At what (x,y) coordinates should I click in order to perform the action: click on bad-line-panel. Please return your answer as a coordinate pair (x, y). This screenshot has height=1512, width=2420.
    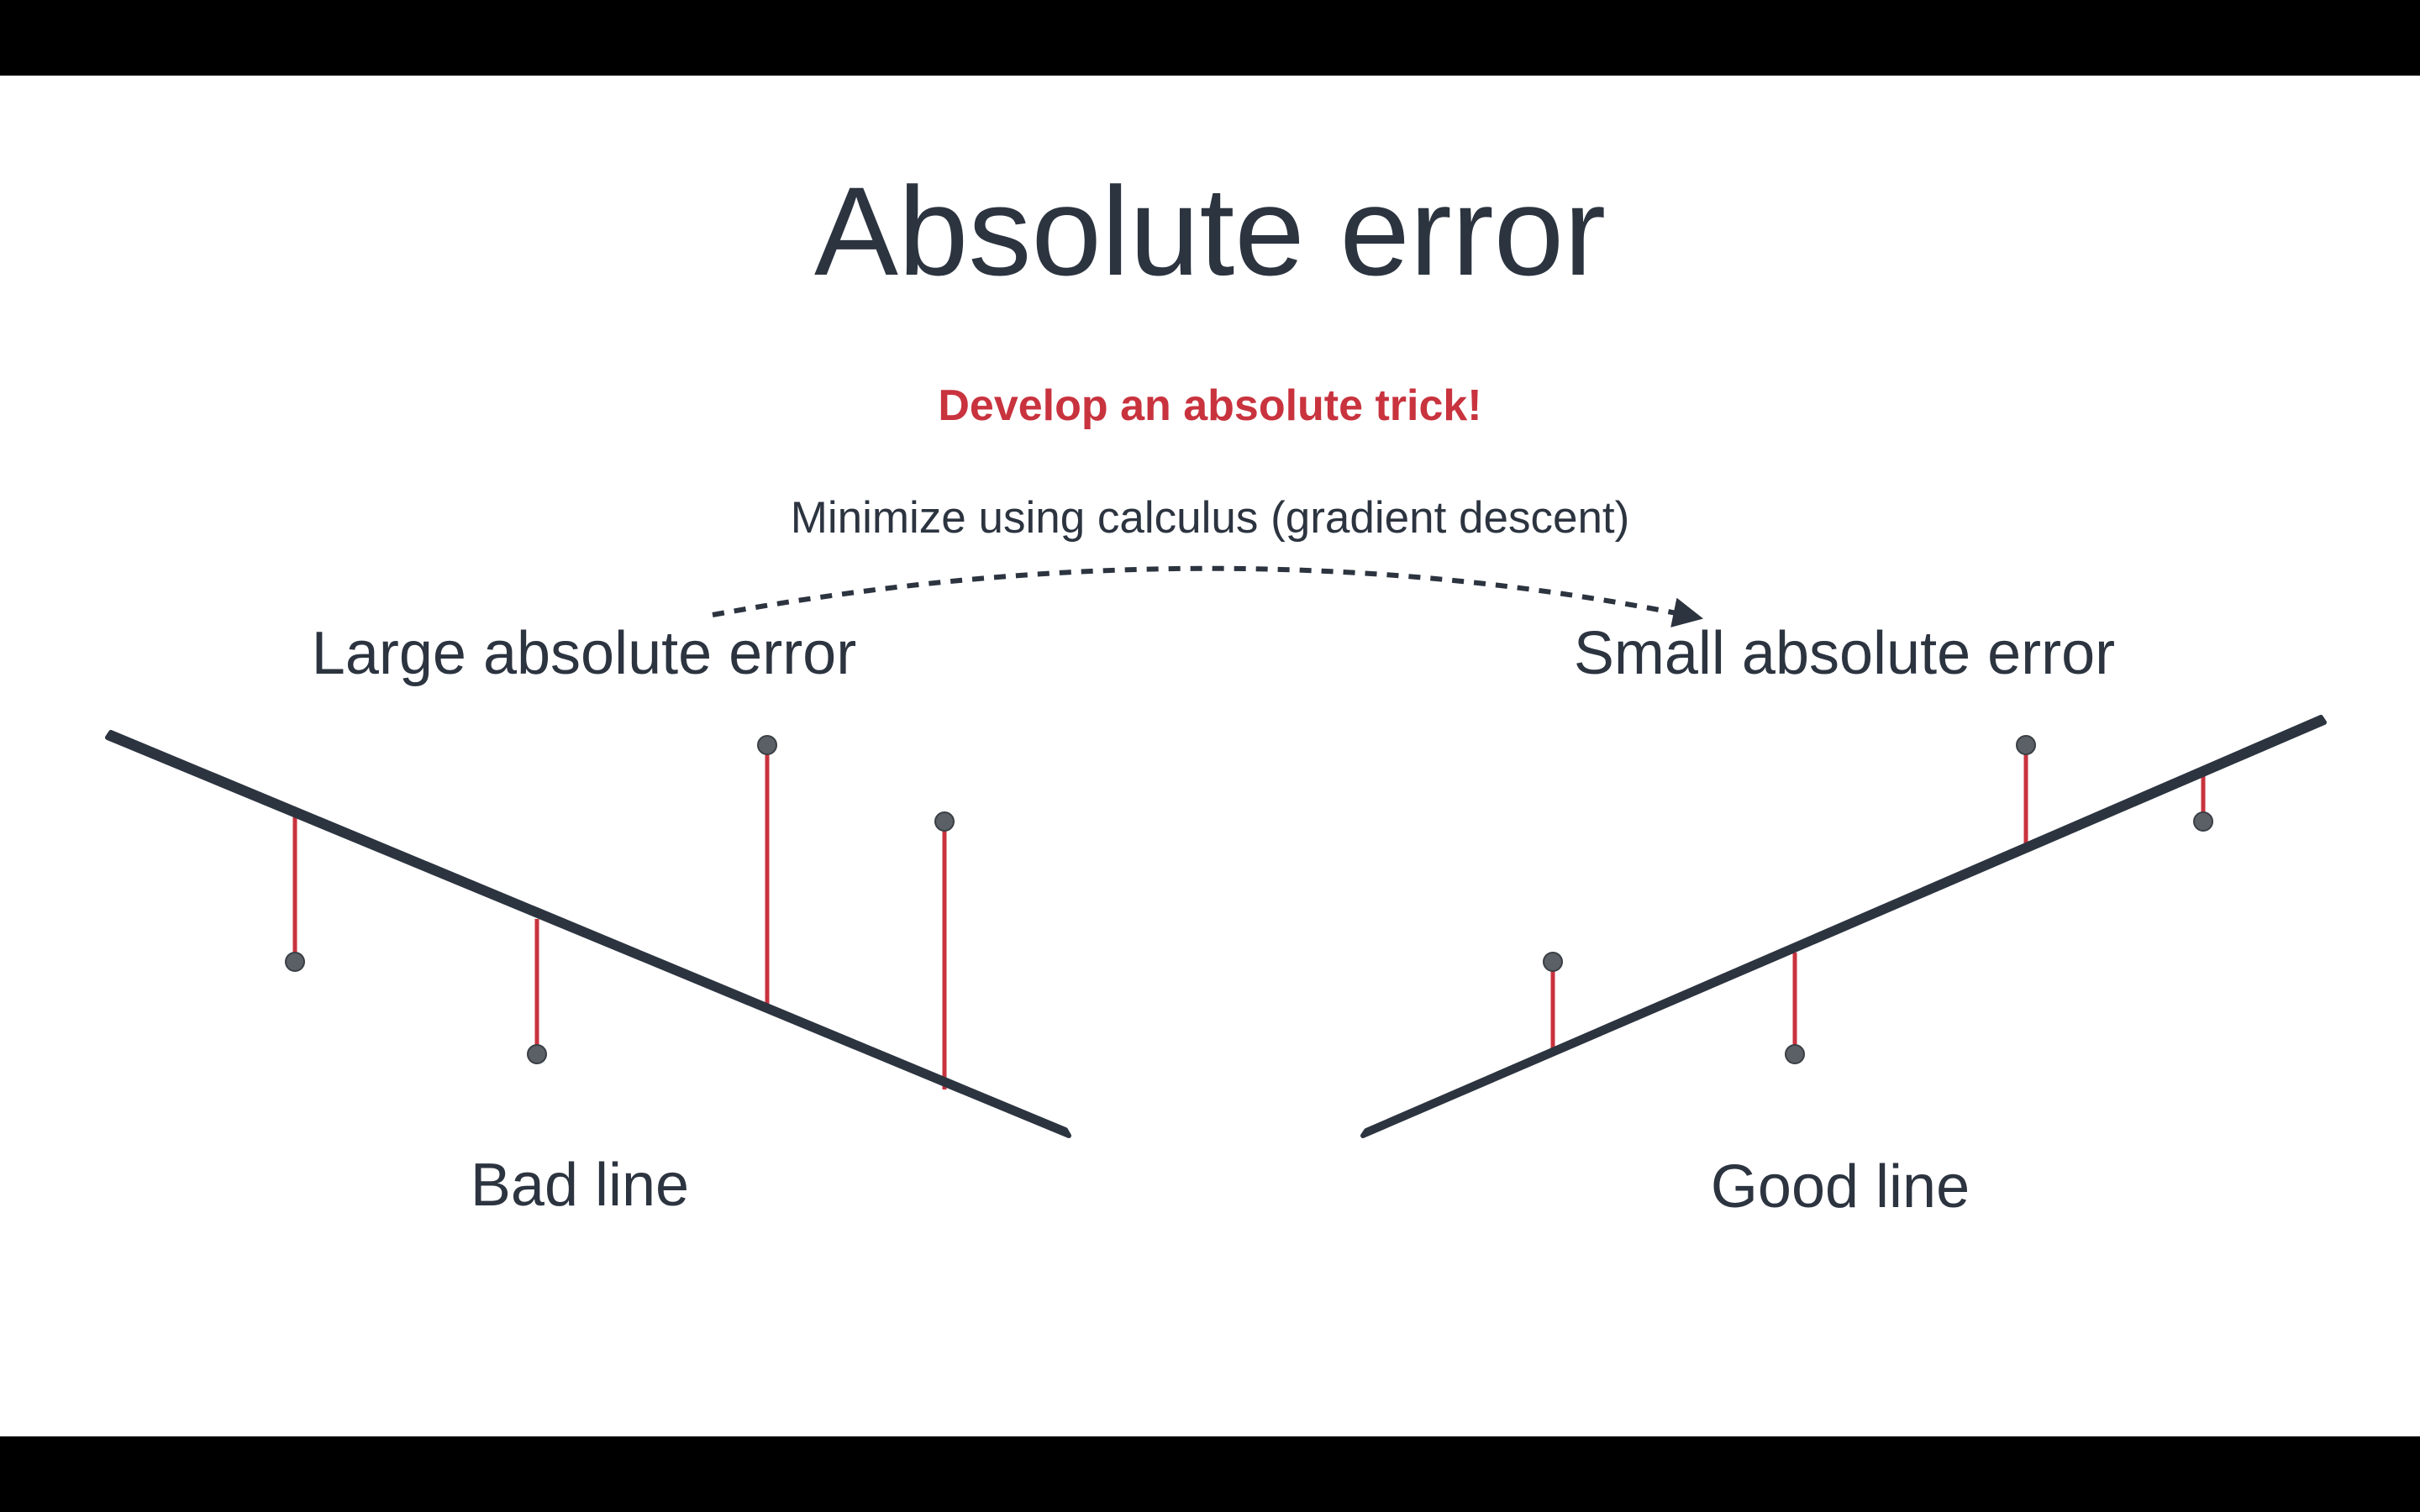
    Looking at the image, I should click on (588, 934).